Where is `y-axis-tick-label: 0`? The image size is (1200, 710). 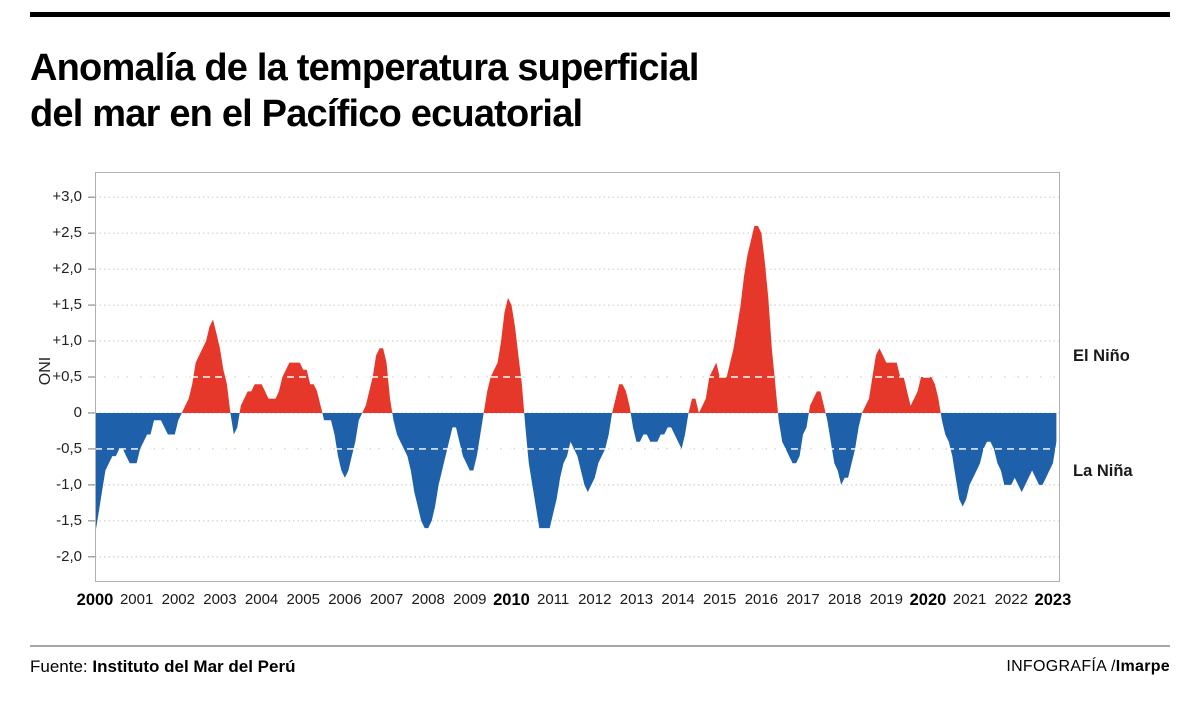
y-axis-tick-label: 0 is located at coordinates (77, 412).